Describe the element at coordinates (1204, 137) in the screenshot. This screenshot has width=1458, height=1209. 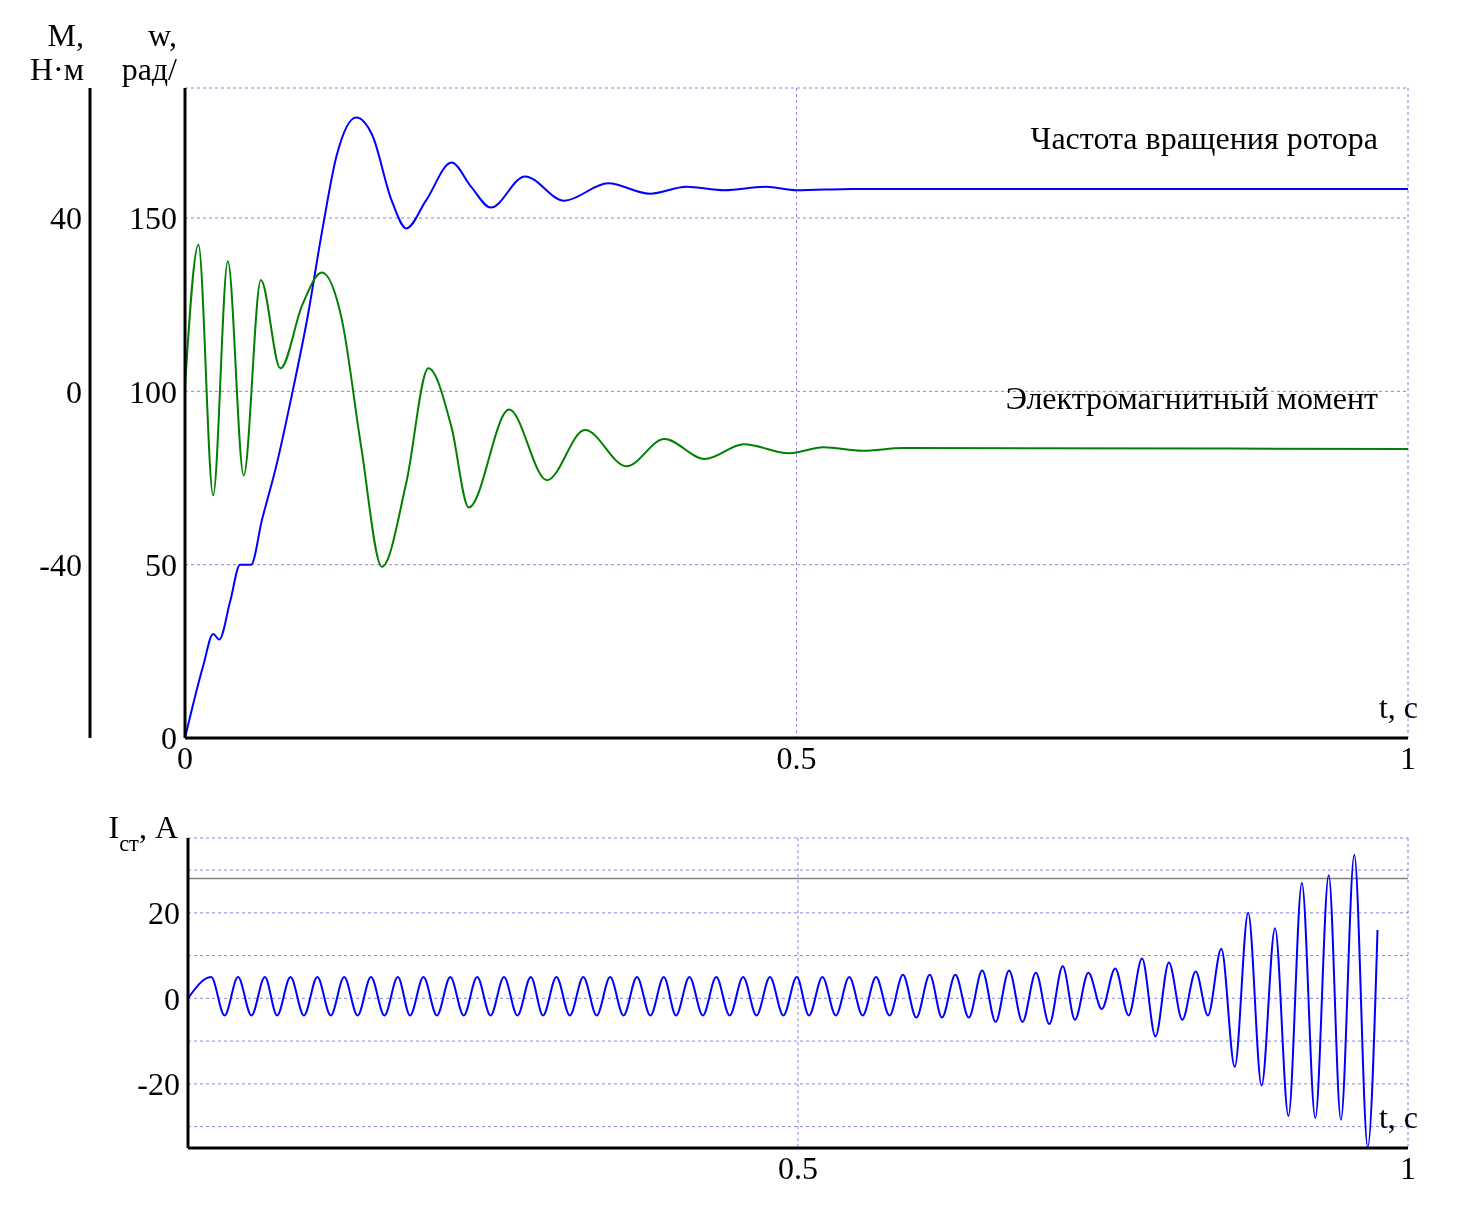
I see `series-label: Частота вращения ротора` at that location.